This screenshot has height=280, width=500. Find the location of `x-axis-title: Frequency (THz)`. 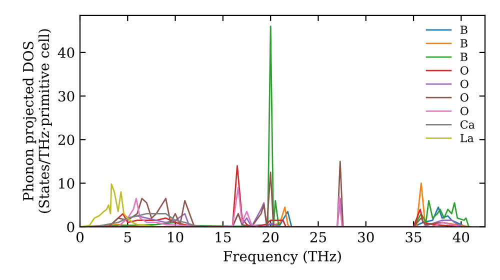

x-axis-title: Frequency (THz) is located at coordinates (282, 257).